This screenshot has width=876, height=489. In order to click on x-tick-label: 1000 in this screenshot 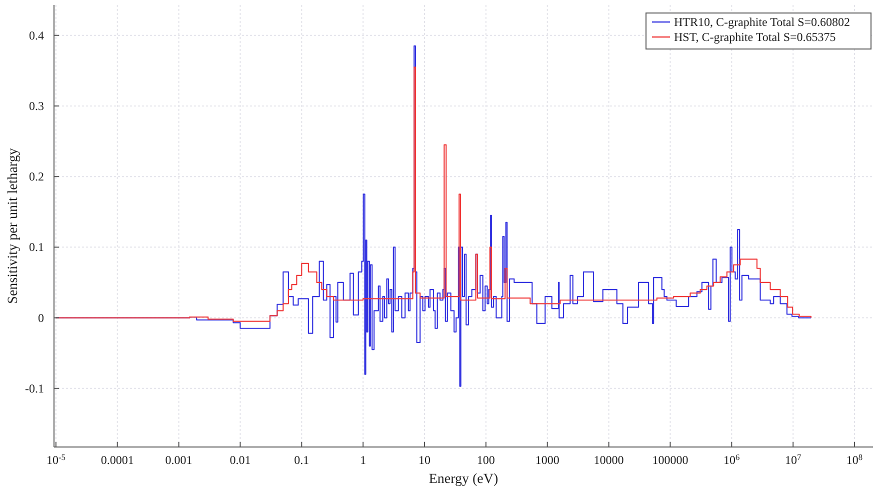, I will do `click(547, 460)`.